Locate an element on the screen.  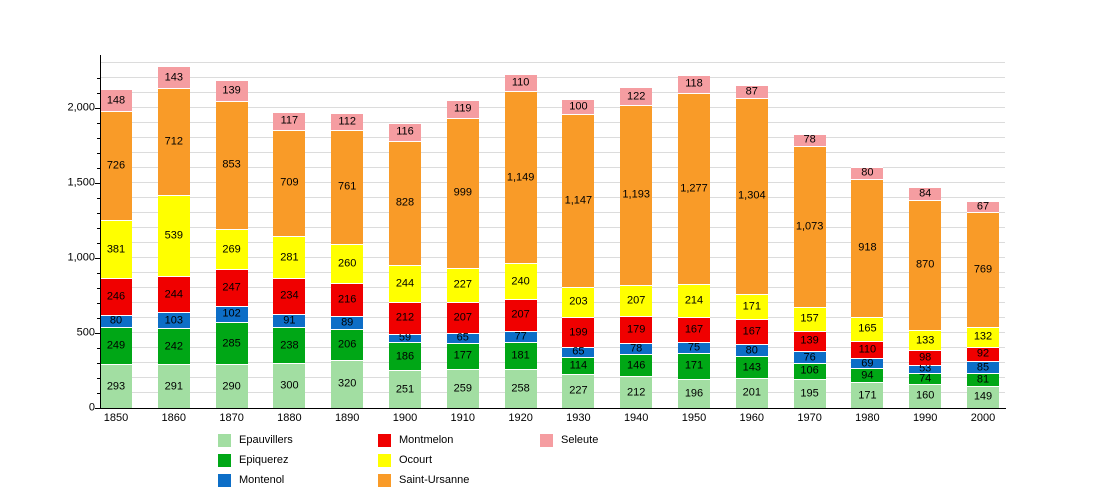
bar-segment-epiquerez: 146 is located at coordinates (636, 365).